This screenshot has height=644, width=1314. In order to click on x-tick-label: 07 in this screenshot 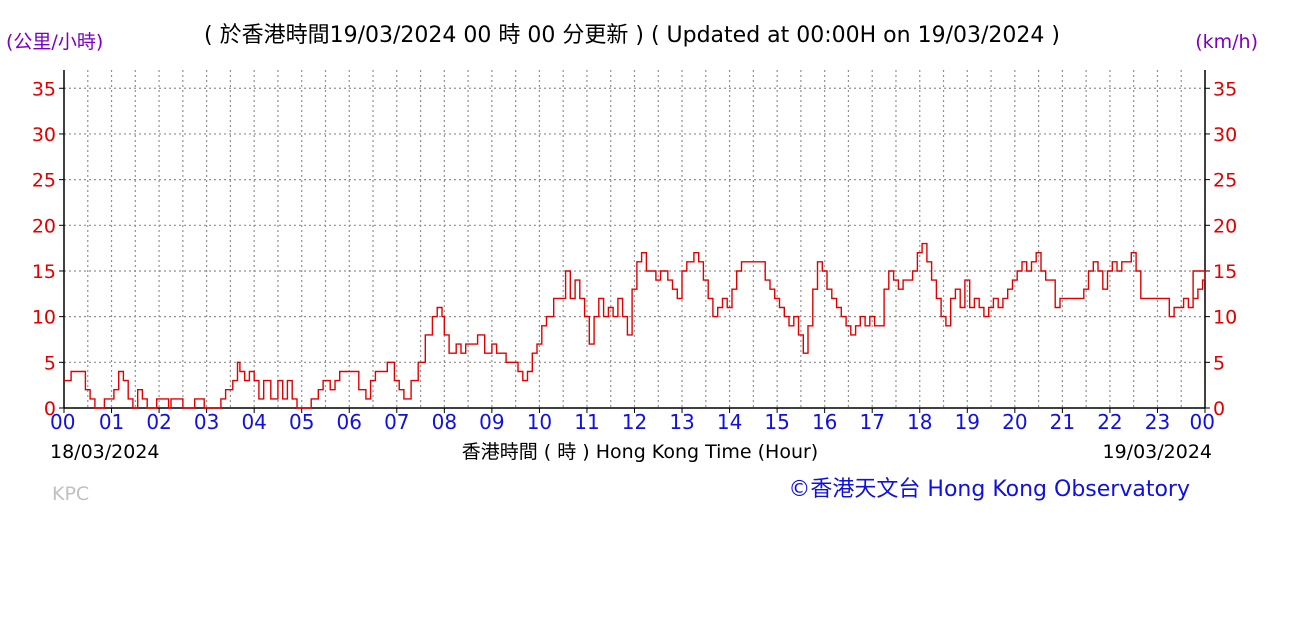, I will do `click(396, 422)`.